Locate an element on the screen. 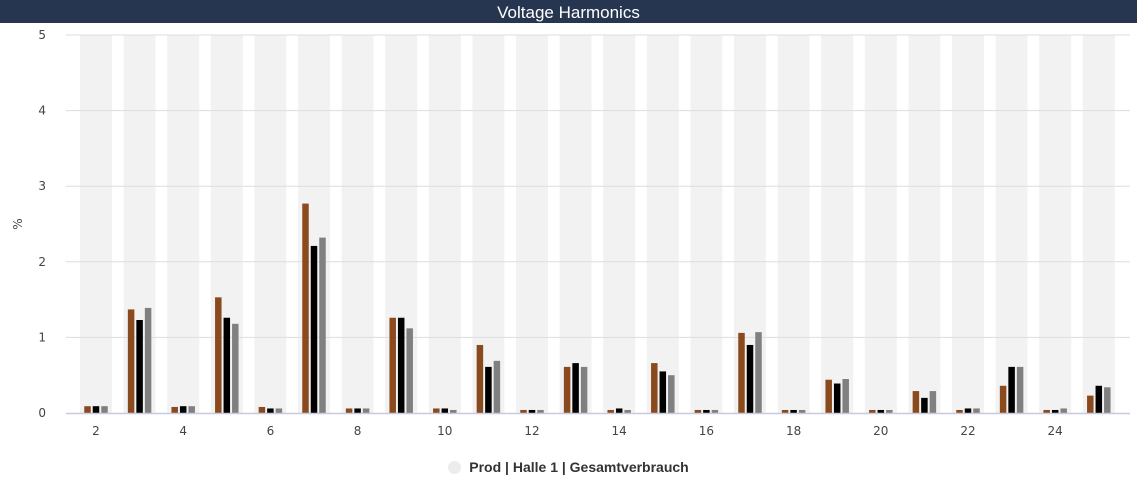  x-tick-label: 2 is located at coordinates (96, 431).